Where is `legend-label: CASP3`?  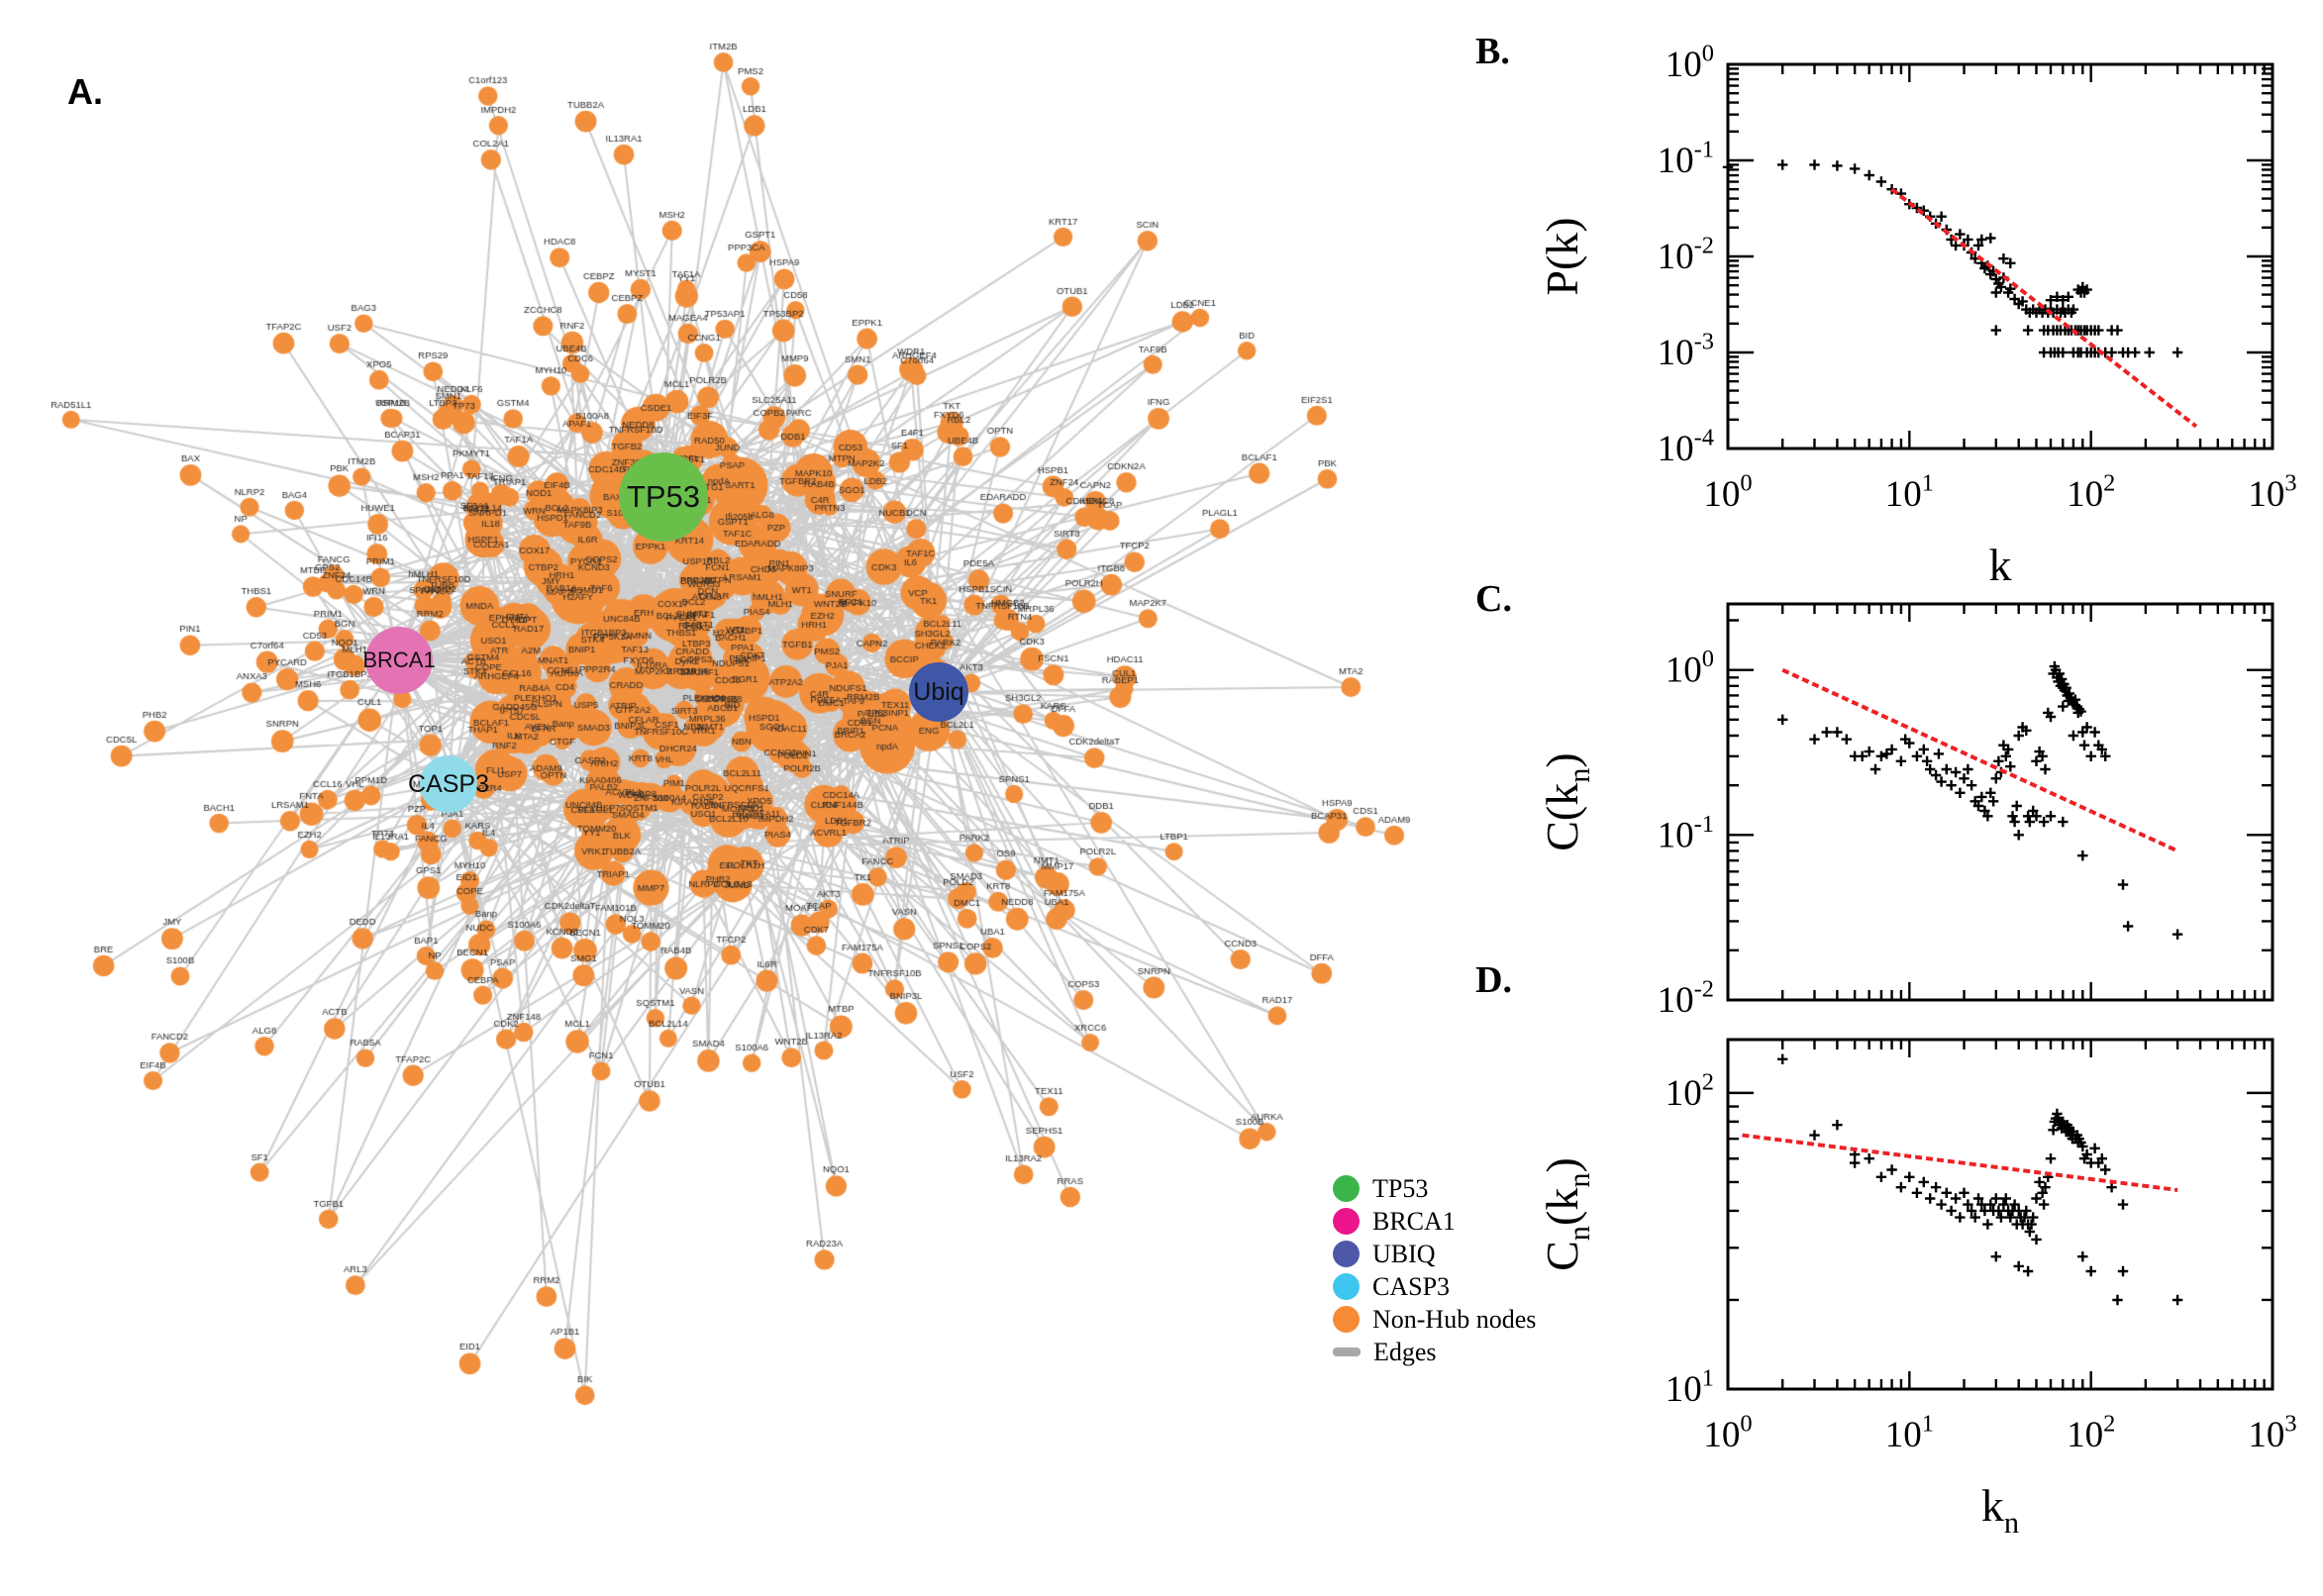
legend-label: CASP3 is located at coordinates (1411, 1286).